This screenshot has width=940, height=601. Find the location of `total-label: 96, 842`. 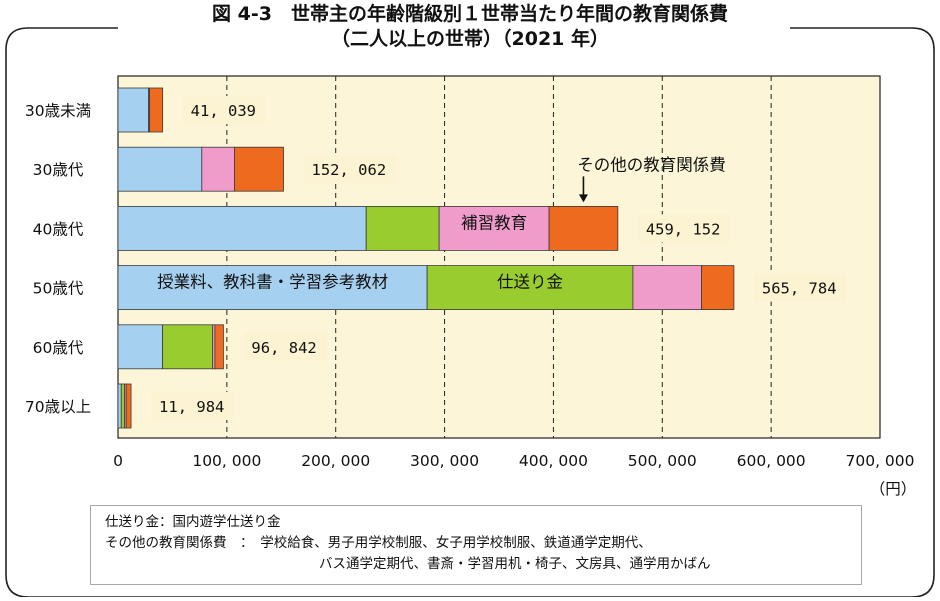

total-label: 96, 842 is located at coordinates (283, 348).